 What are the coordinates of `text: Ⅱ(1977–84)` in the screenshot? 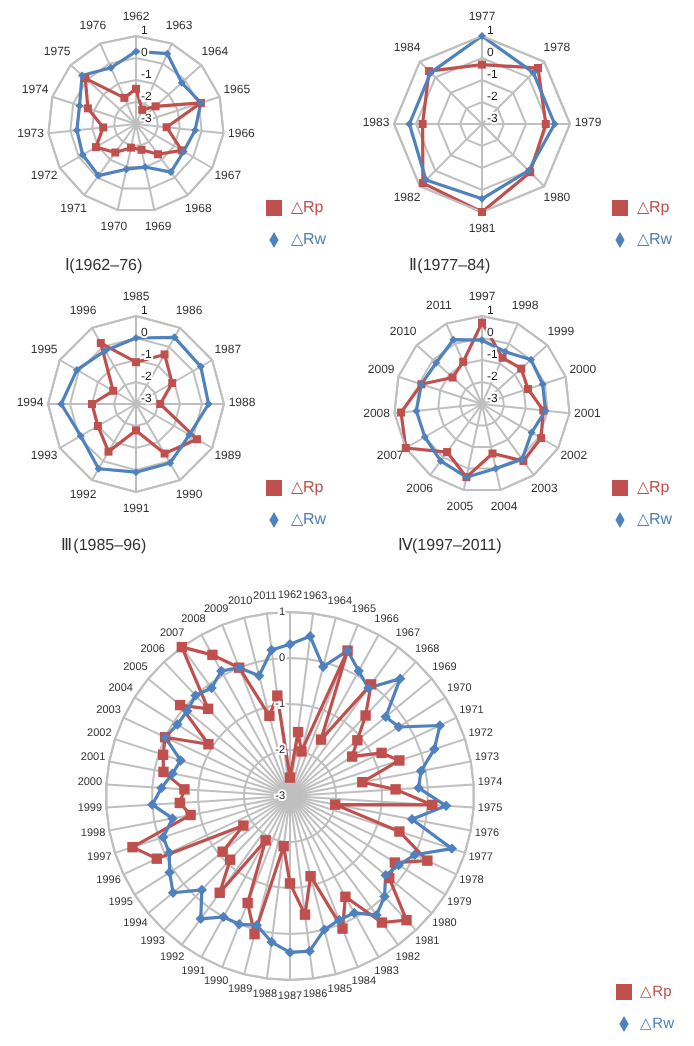 It's located at (450, 267).